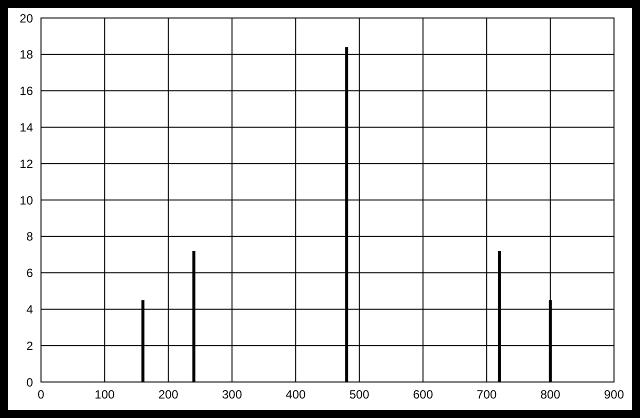 Image resolution: width=640 pixels, height=418 pixels. What do you see at coordinates (296, 395) in the screenshot?
I see `x-tick-label: 400` at bounding box center [296, 395].